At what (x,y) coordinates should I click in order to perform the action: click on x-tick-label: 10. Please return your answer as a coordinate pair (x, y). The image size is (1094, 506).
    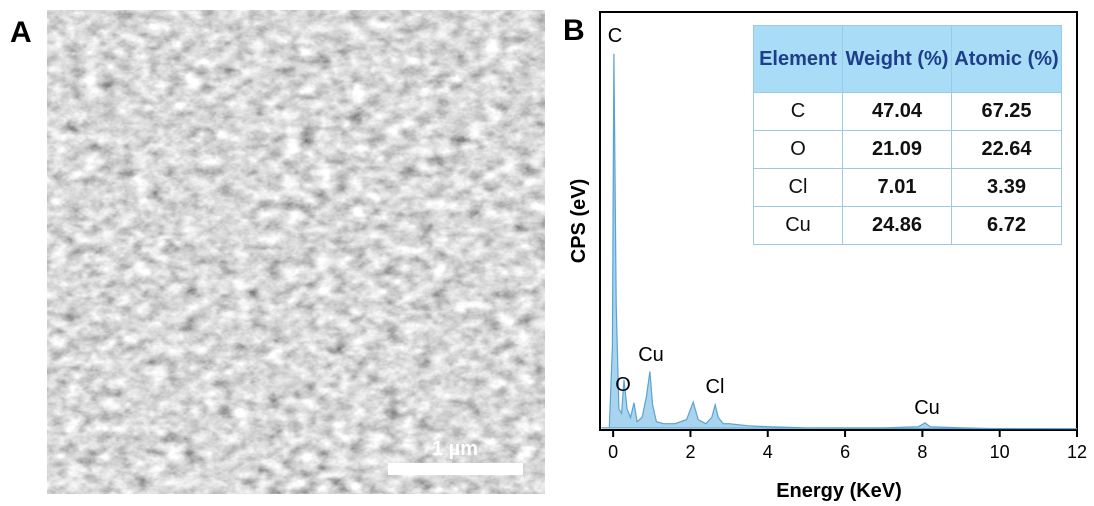
    Looking at the image, I should click on (1000, 452).